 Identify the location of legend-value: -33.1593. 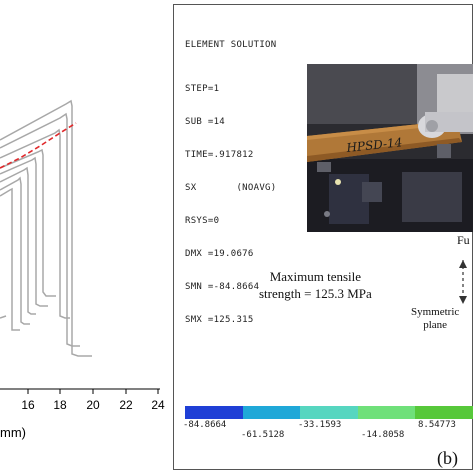
(320, 425).